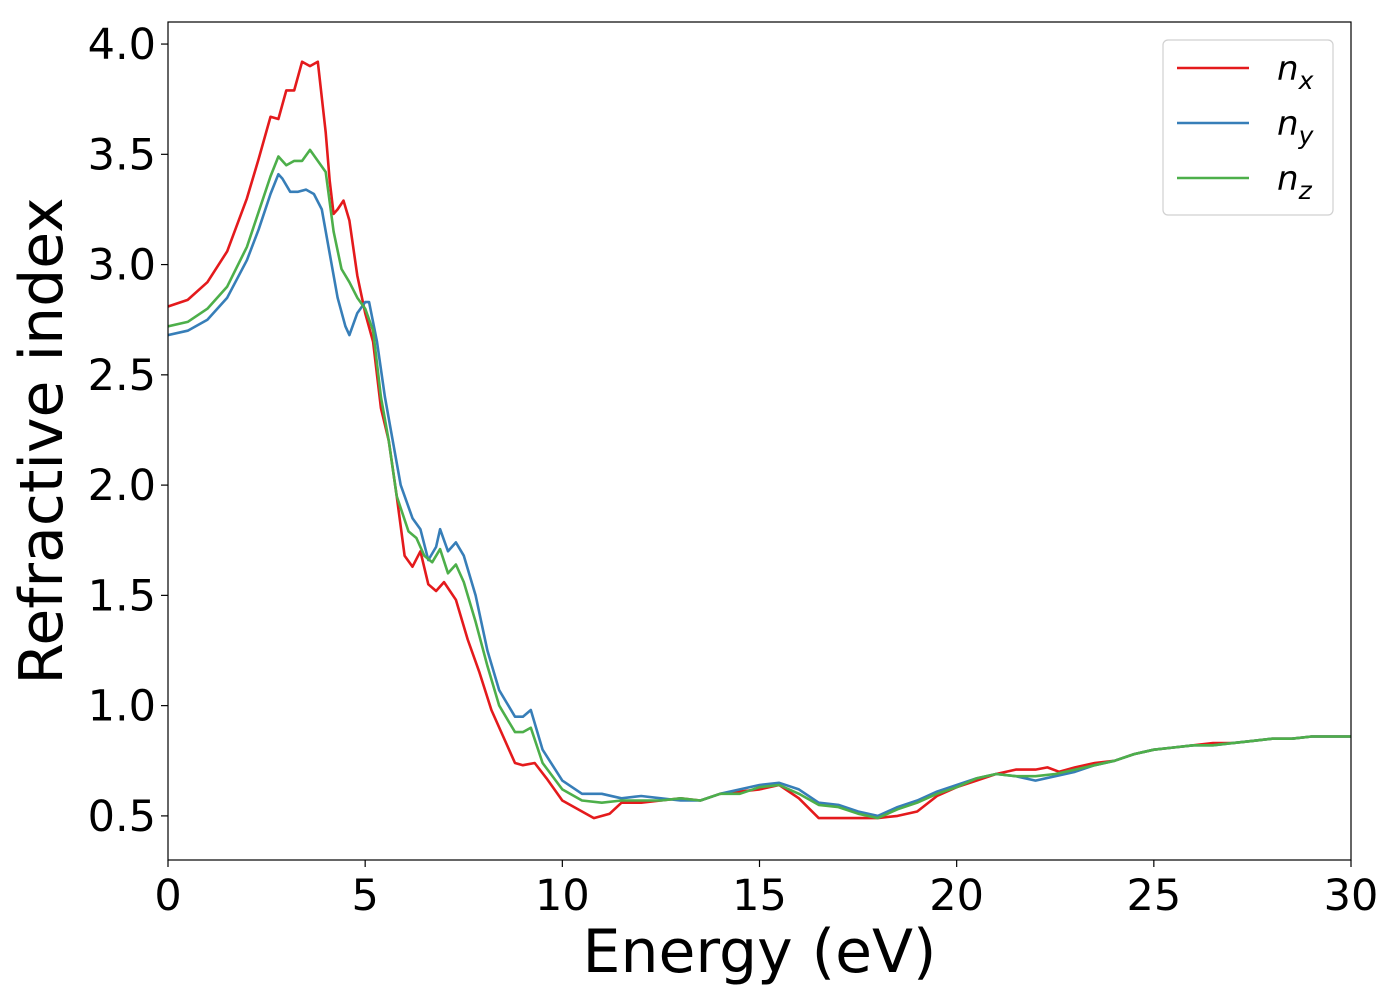 Image resolution: width=1400 pixels, height=1000 pixels. I want to click on legend-box, so click(1248, 127).